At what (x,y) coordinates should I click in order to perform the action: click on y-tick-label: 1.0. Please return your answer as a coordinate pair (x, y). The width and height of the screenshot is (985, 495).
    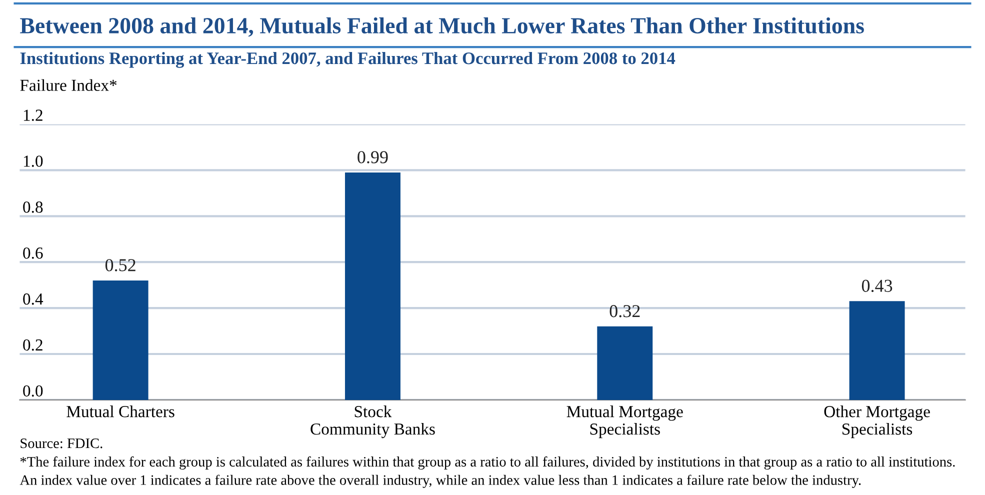
    Looking at the image, I should click on (33, 161).